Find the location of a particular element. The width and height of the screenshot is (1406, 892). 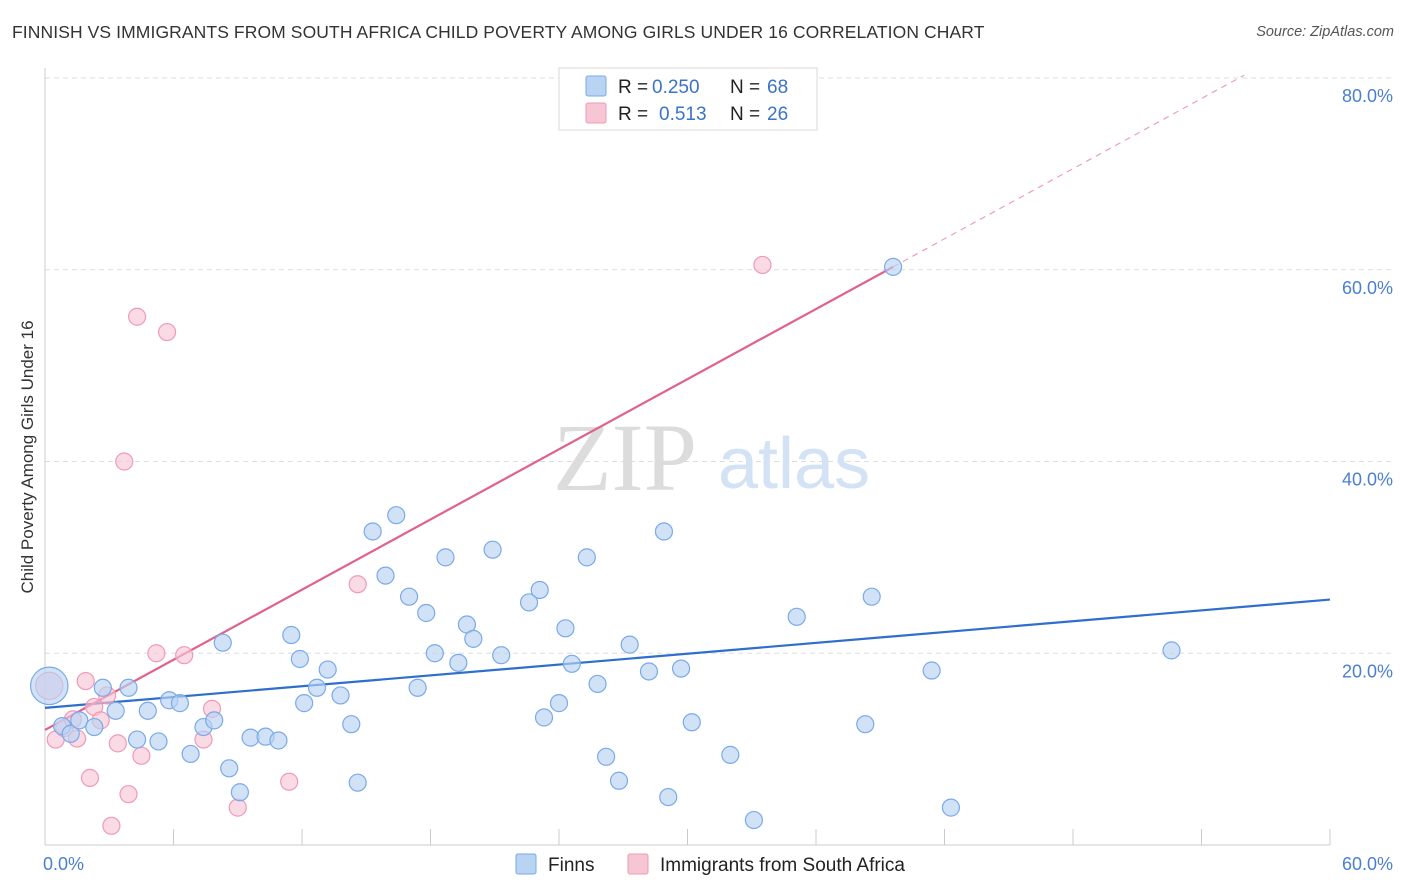

y-axis-label: Child Poverty Among Girls Under 16 is located at coordinates (27, 456).